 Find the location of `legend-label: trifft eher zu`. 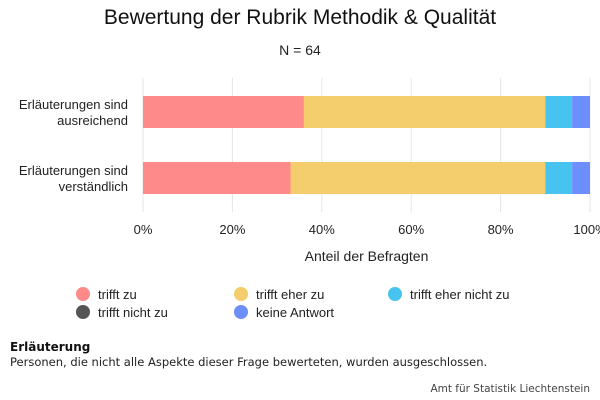

legend-label: trifft eher zu is located at coordinates (290, 294).